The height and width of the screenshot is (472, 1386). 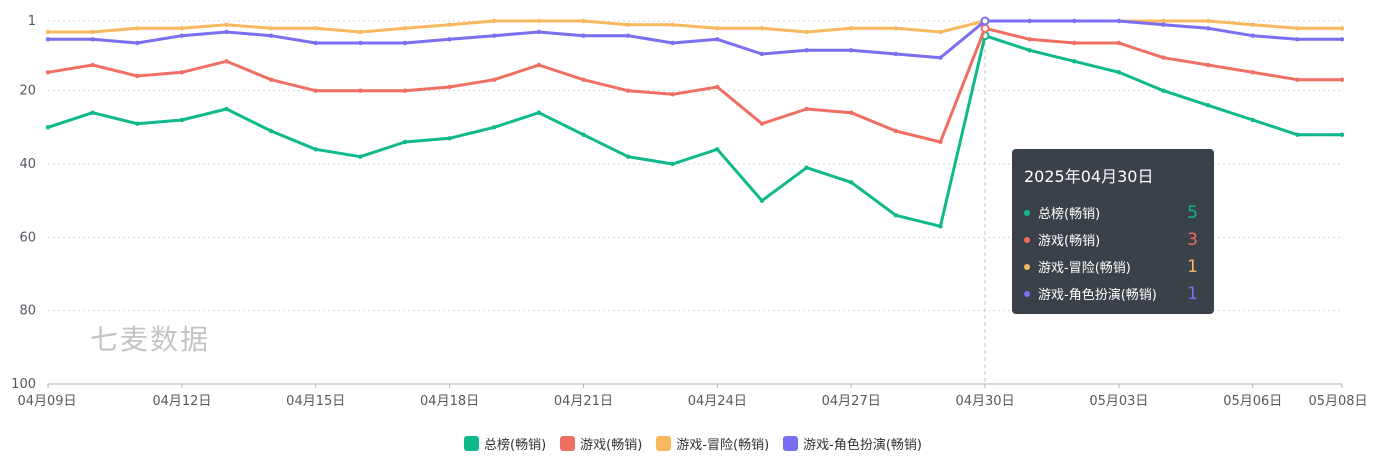 What do you see at coordinates (984, 401) in the screenshot?
I see `x-tick-label: 04月30日` at bounding box center [984, 401].